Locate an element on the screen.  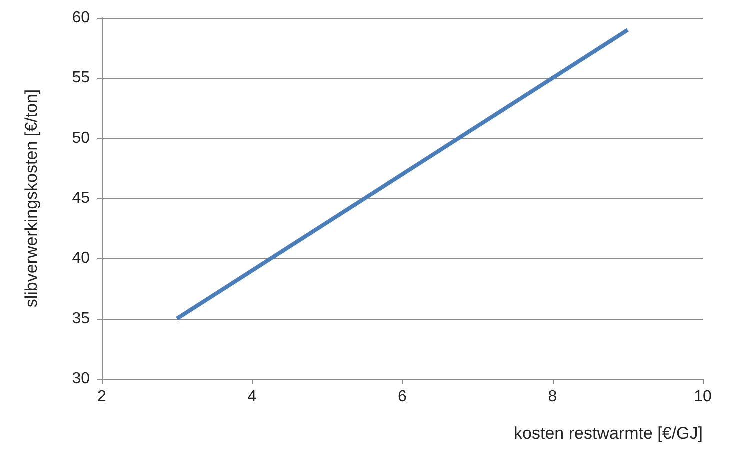
y-tick-label: 55 is located at coordinates (81, 78).